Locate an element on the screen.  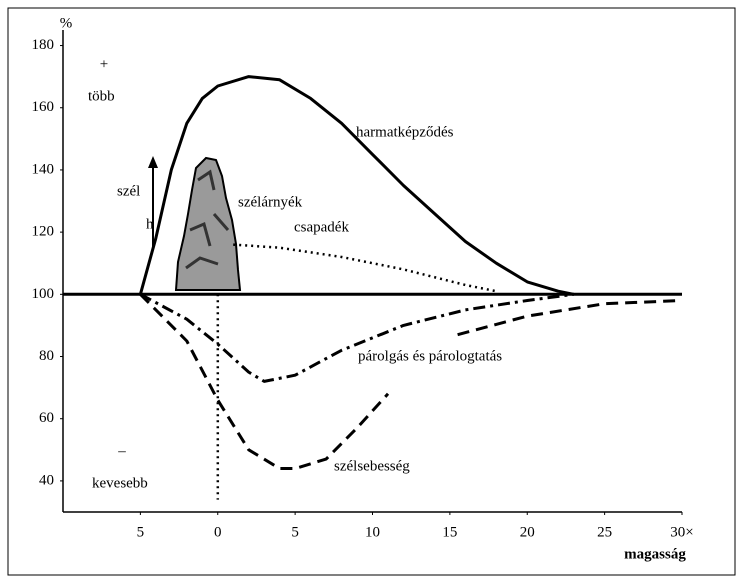
y-tick-label: 140 is located at coordinates (43, 169).